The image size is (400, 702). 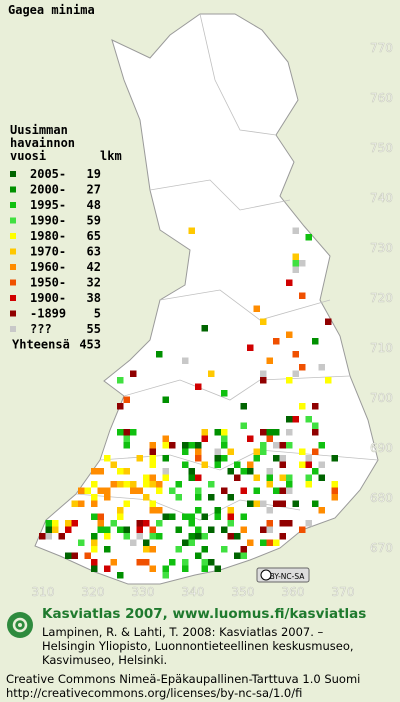 I want to click on legend-count: 27, so click(x=94, y=190).